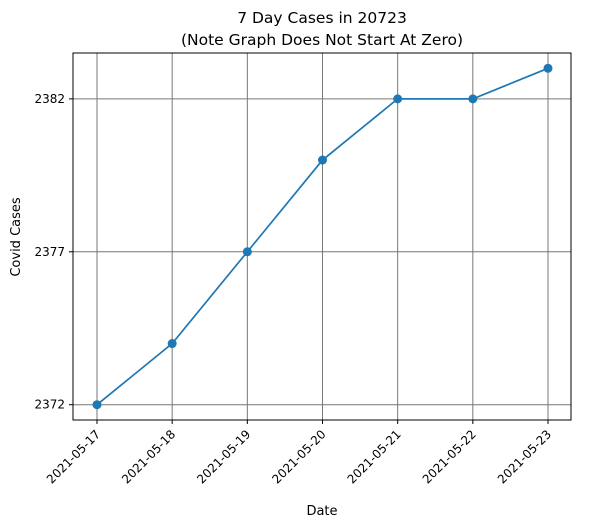  Describe the element at coordinates (524, 456) in the screenshot. I see `x-tick-label: 2021-05-23` at that location.